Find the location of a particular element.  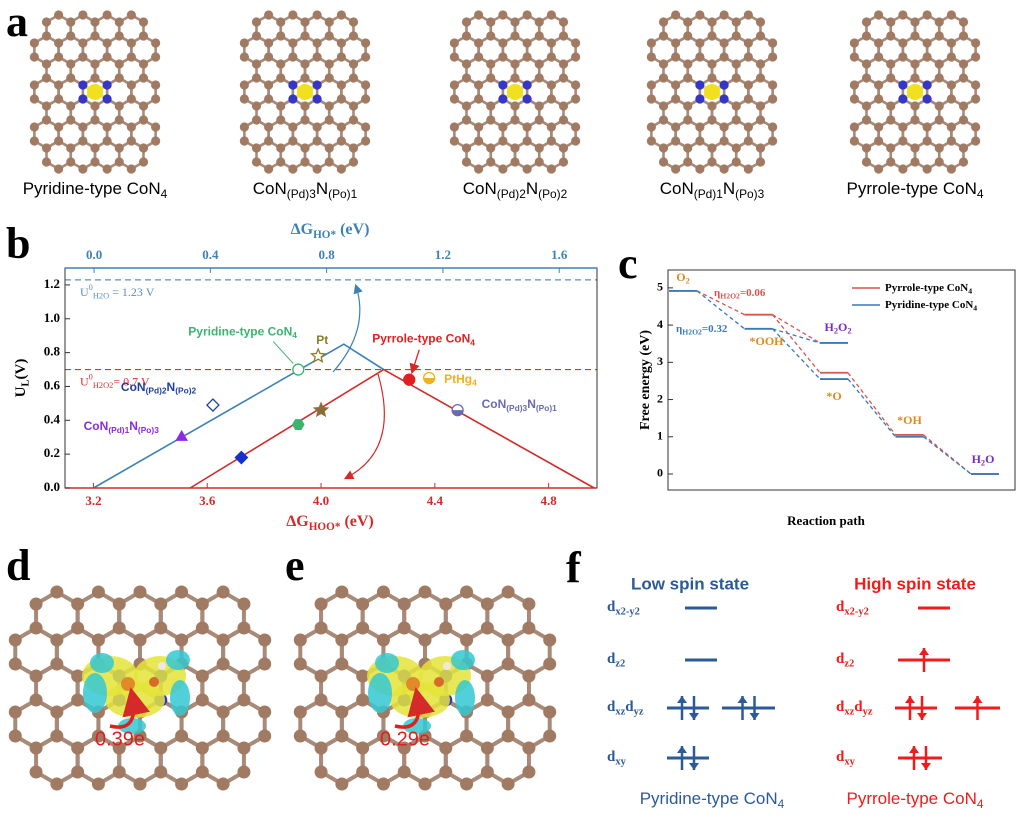

text-segment: 2 is located at coordinates (983, 463).